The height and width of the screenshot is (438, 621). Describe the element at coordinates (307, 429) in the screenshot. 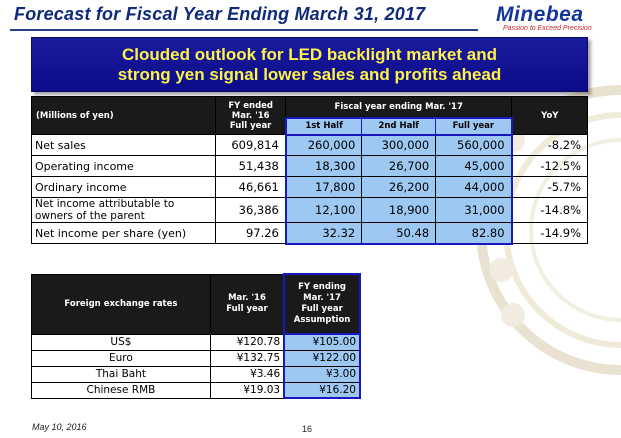

I see `page-number: 16` at that location.